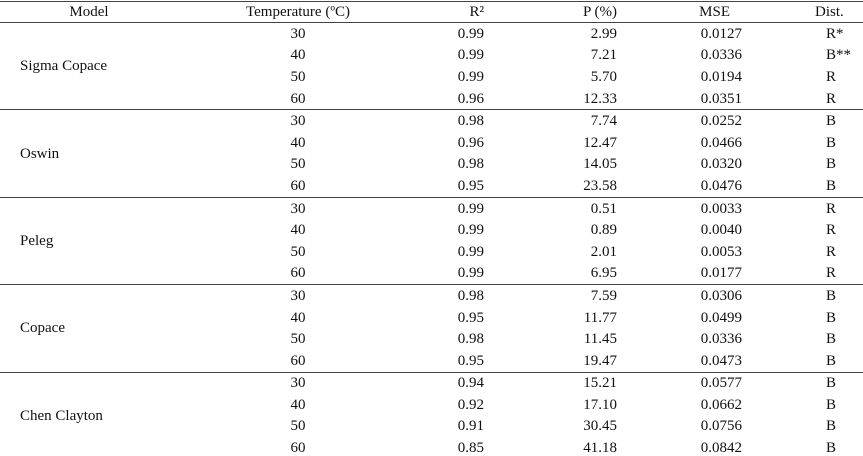  Describe the element at coordinates (600, 185) in the screenshot. I see `table-cell: 23.58` at that location.